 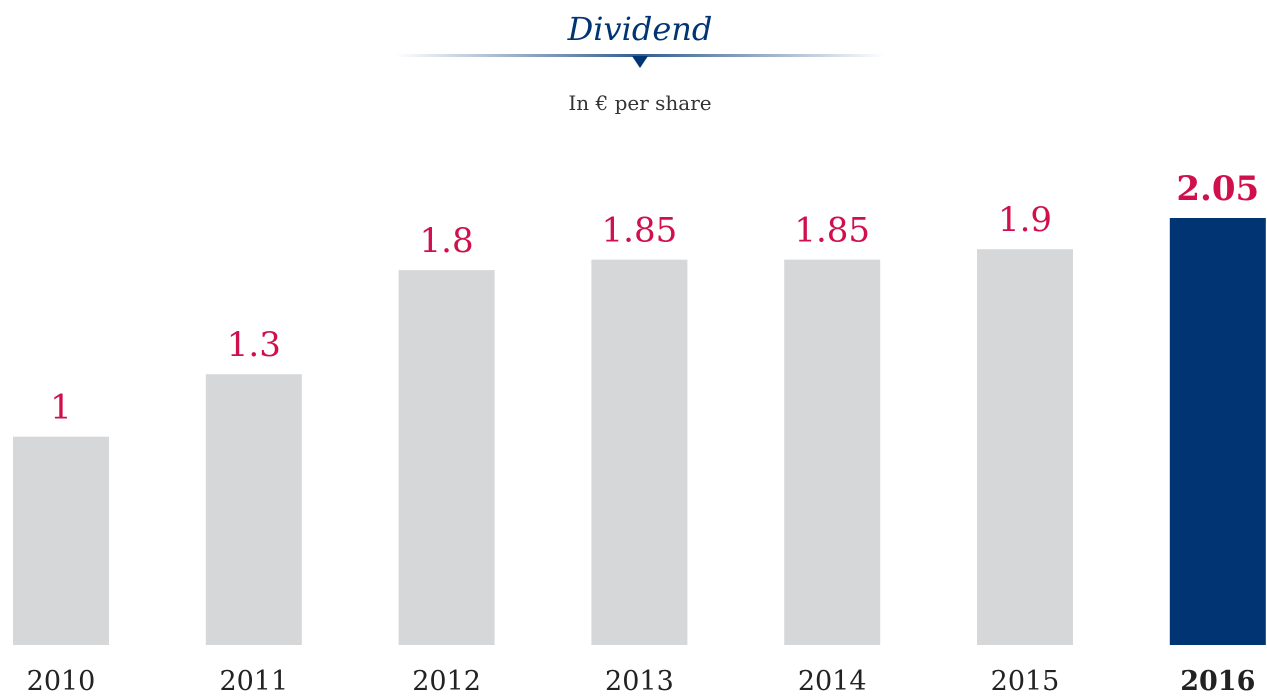 I want to click on x-tick-label: 2010, so click(x=61, y=681).